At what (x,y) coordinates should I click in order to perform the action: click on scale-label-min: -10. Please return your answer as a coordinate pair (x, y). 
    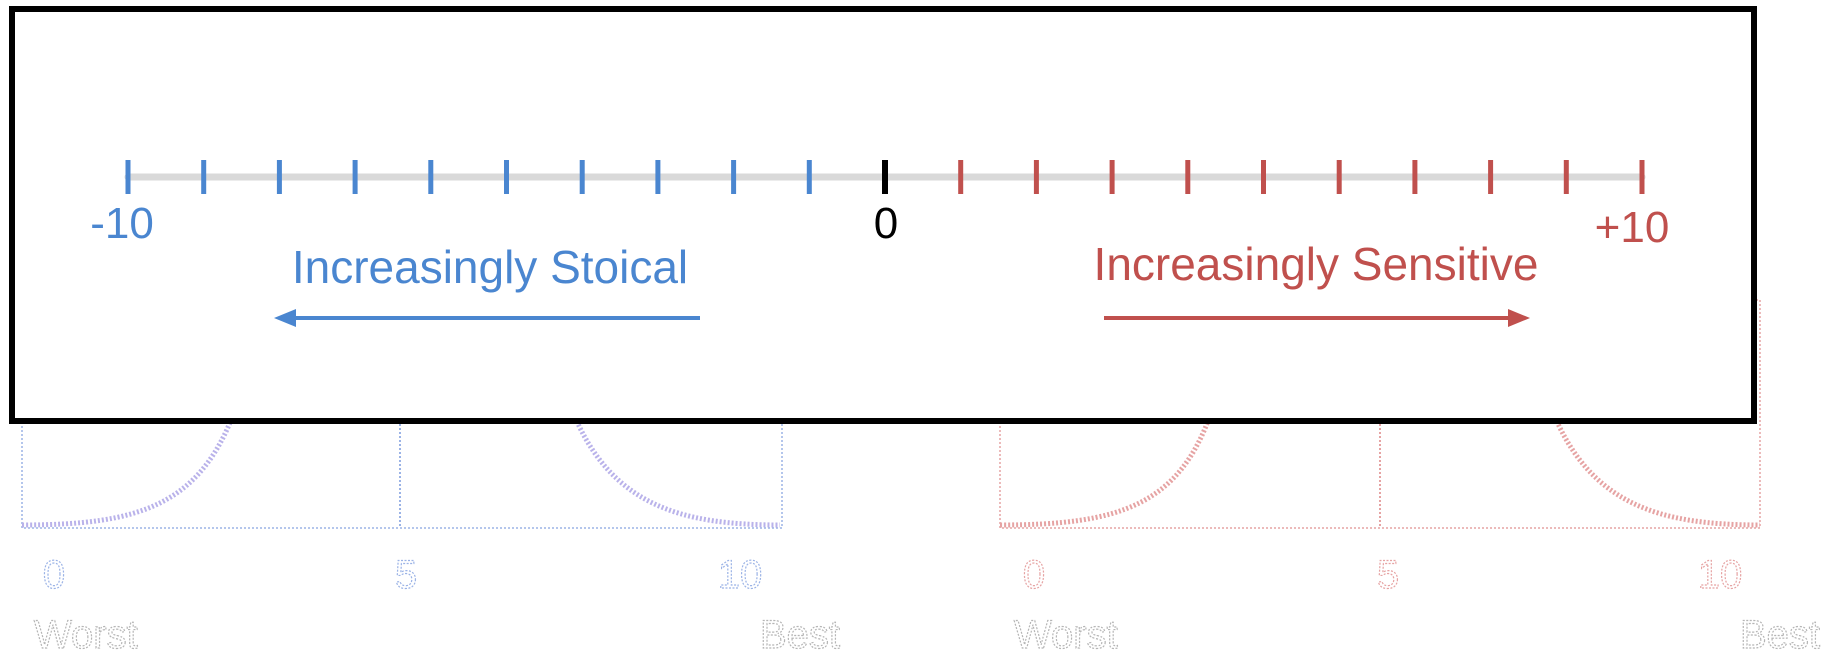
    Looking at the image, I should click on (122, 223).